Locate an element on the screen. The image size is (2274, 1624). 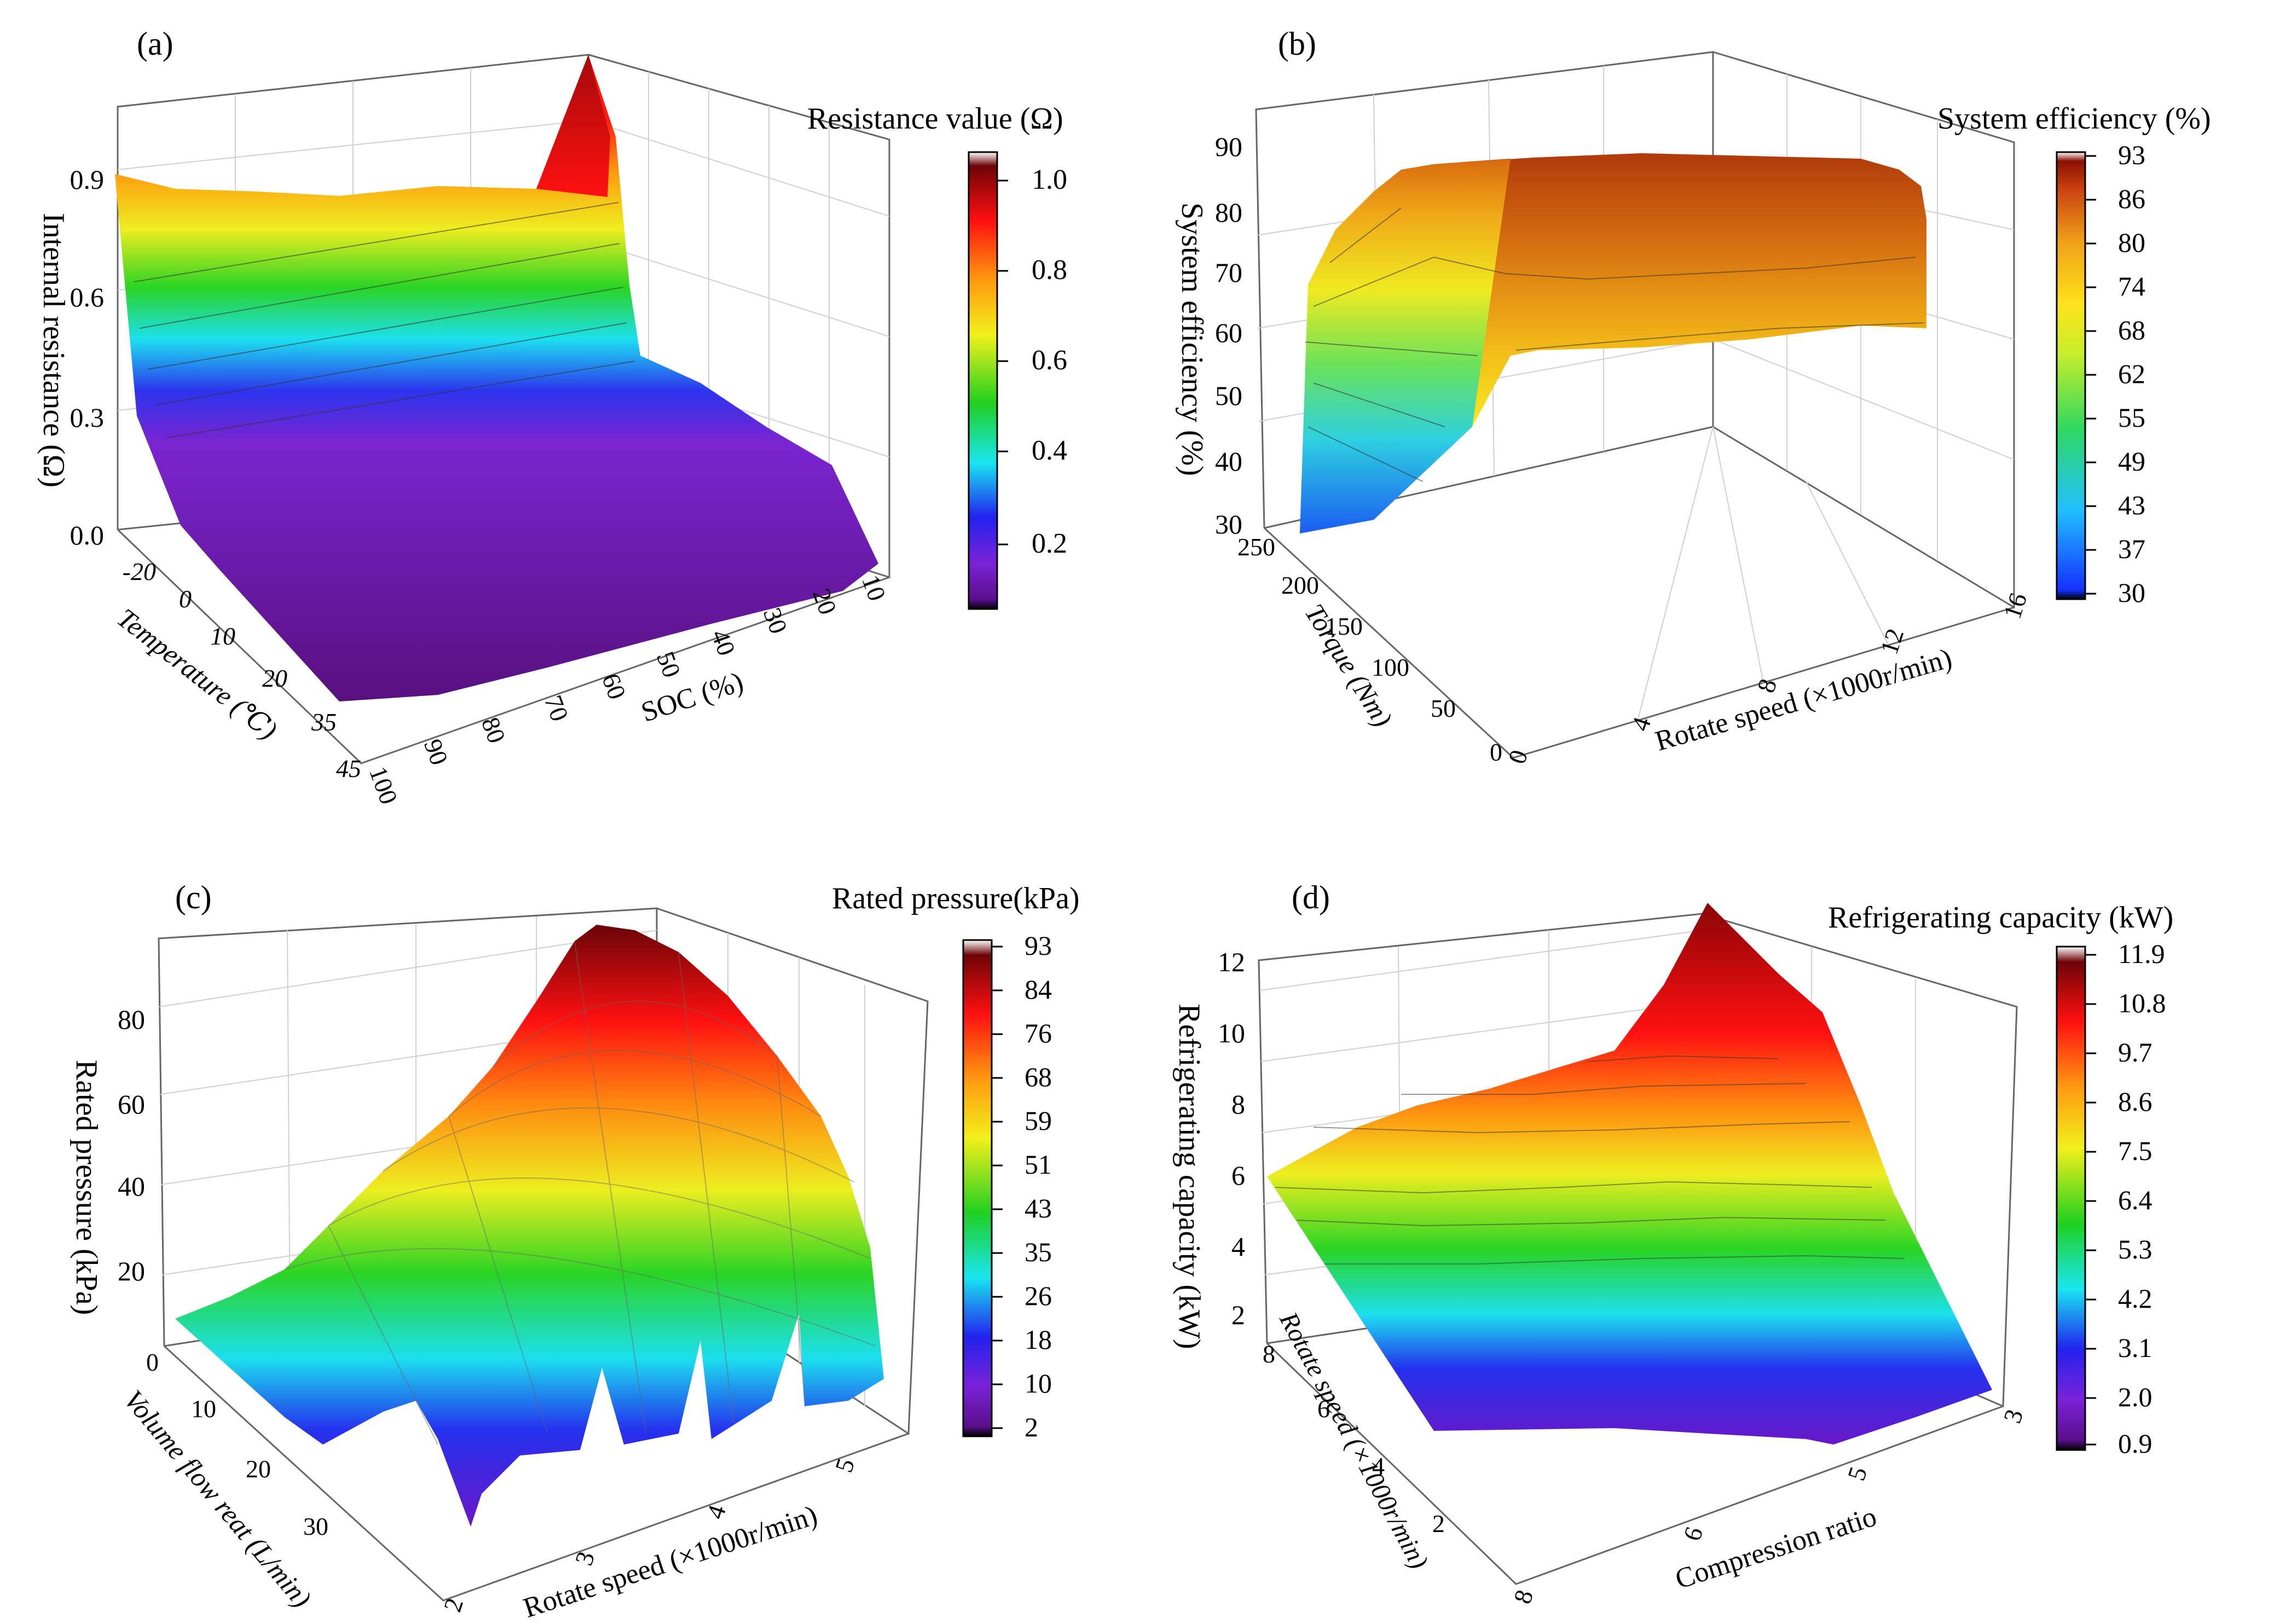
panel-d-ztick: 12 is located at coordinates (1231, 962).